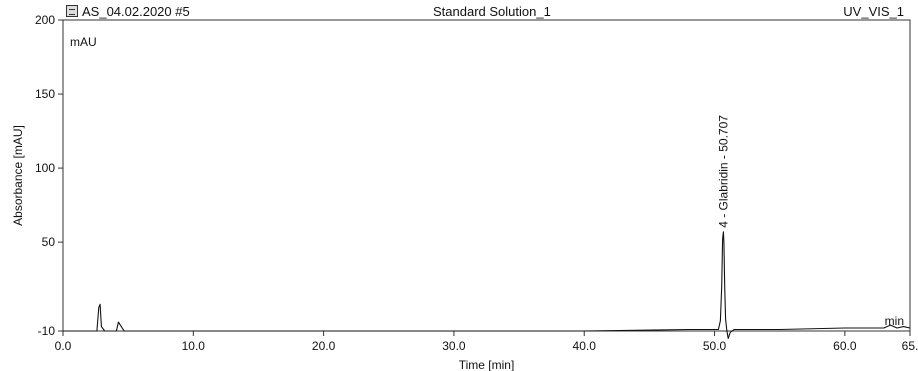 The image size is (918, 371). What do you see at coordinates (83, 42) in the screenshot?
I see `y-unit-label: mAU` at bounding box center [83, 42].